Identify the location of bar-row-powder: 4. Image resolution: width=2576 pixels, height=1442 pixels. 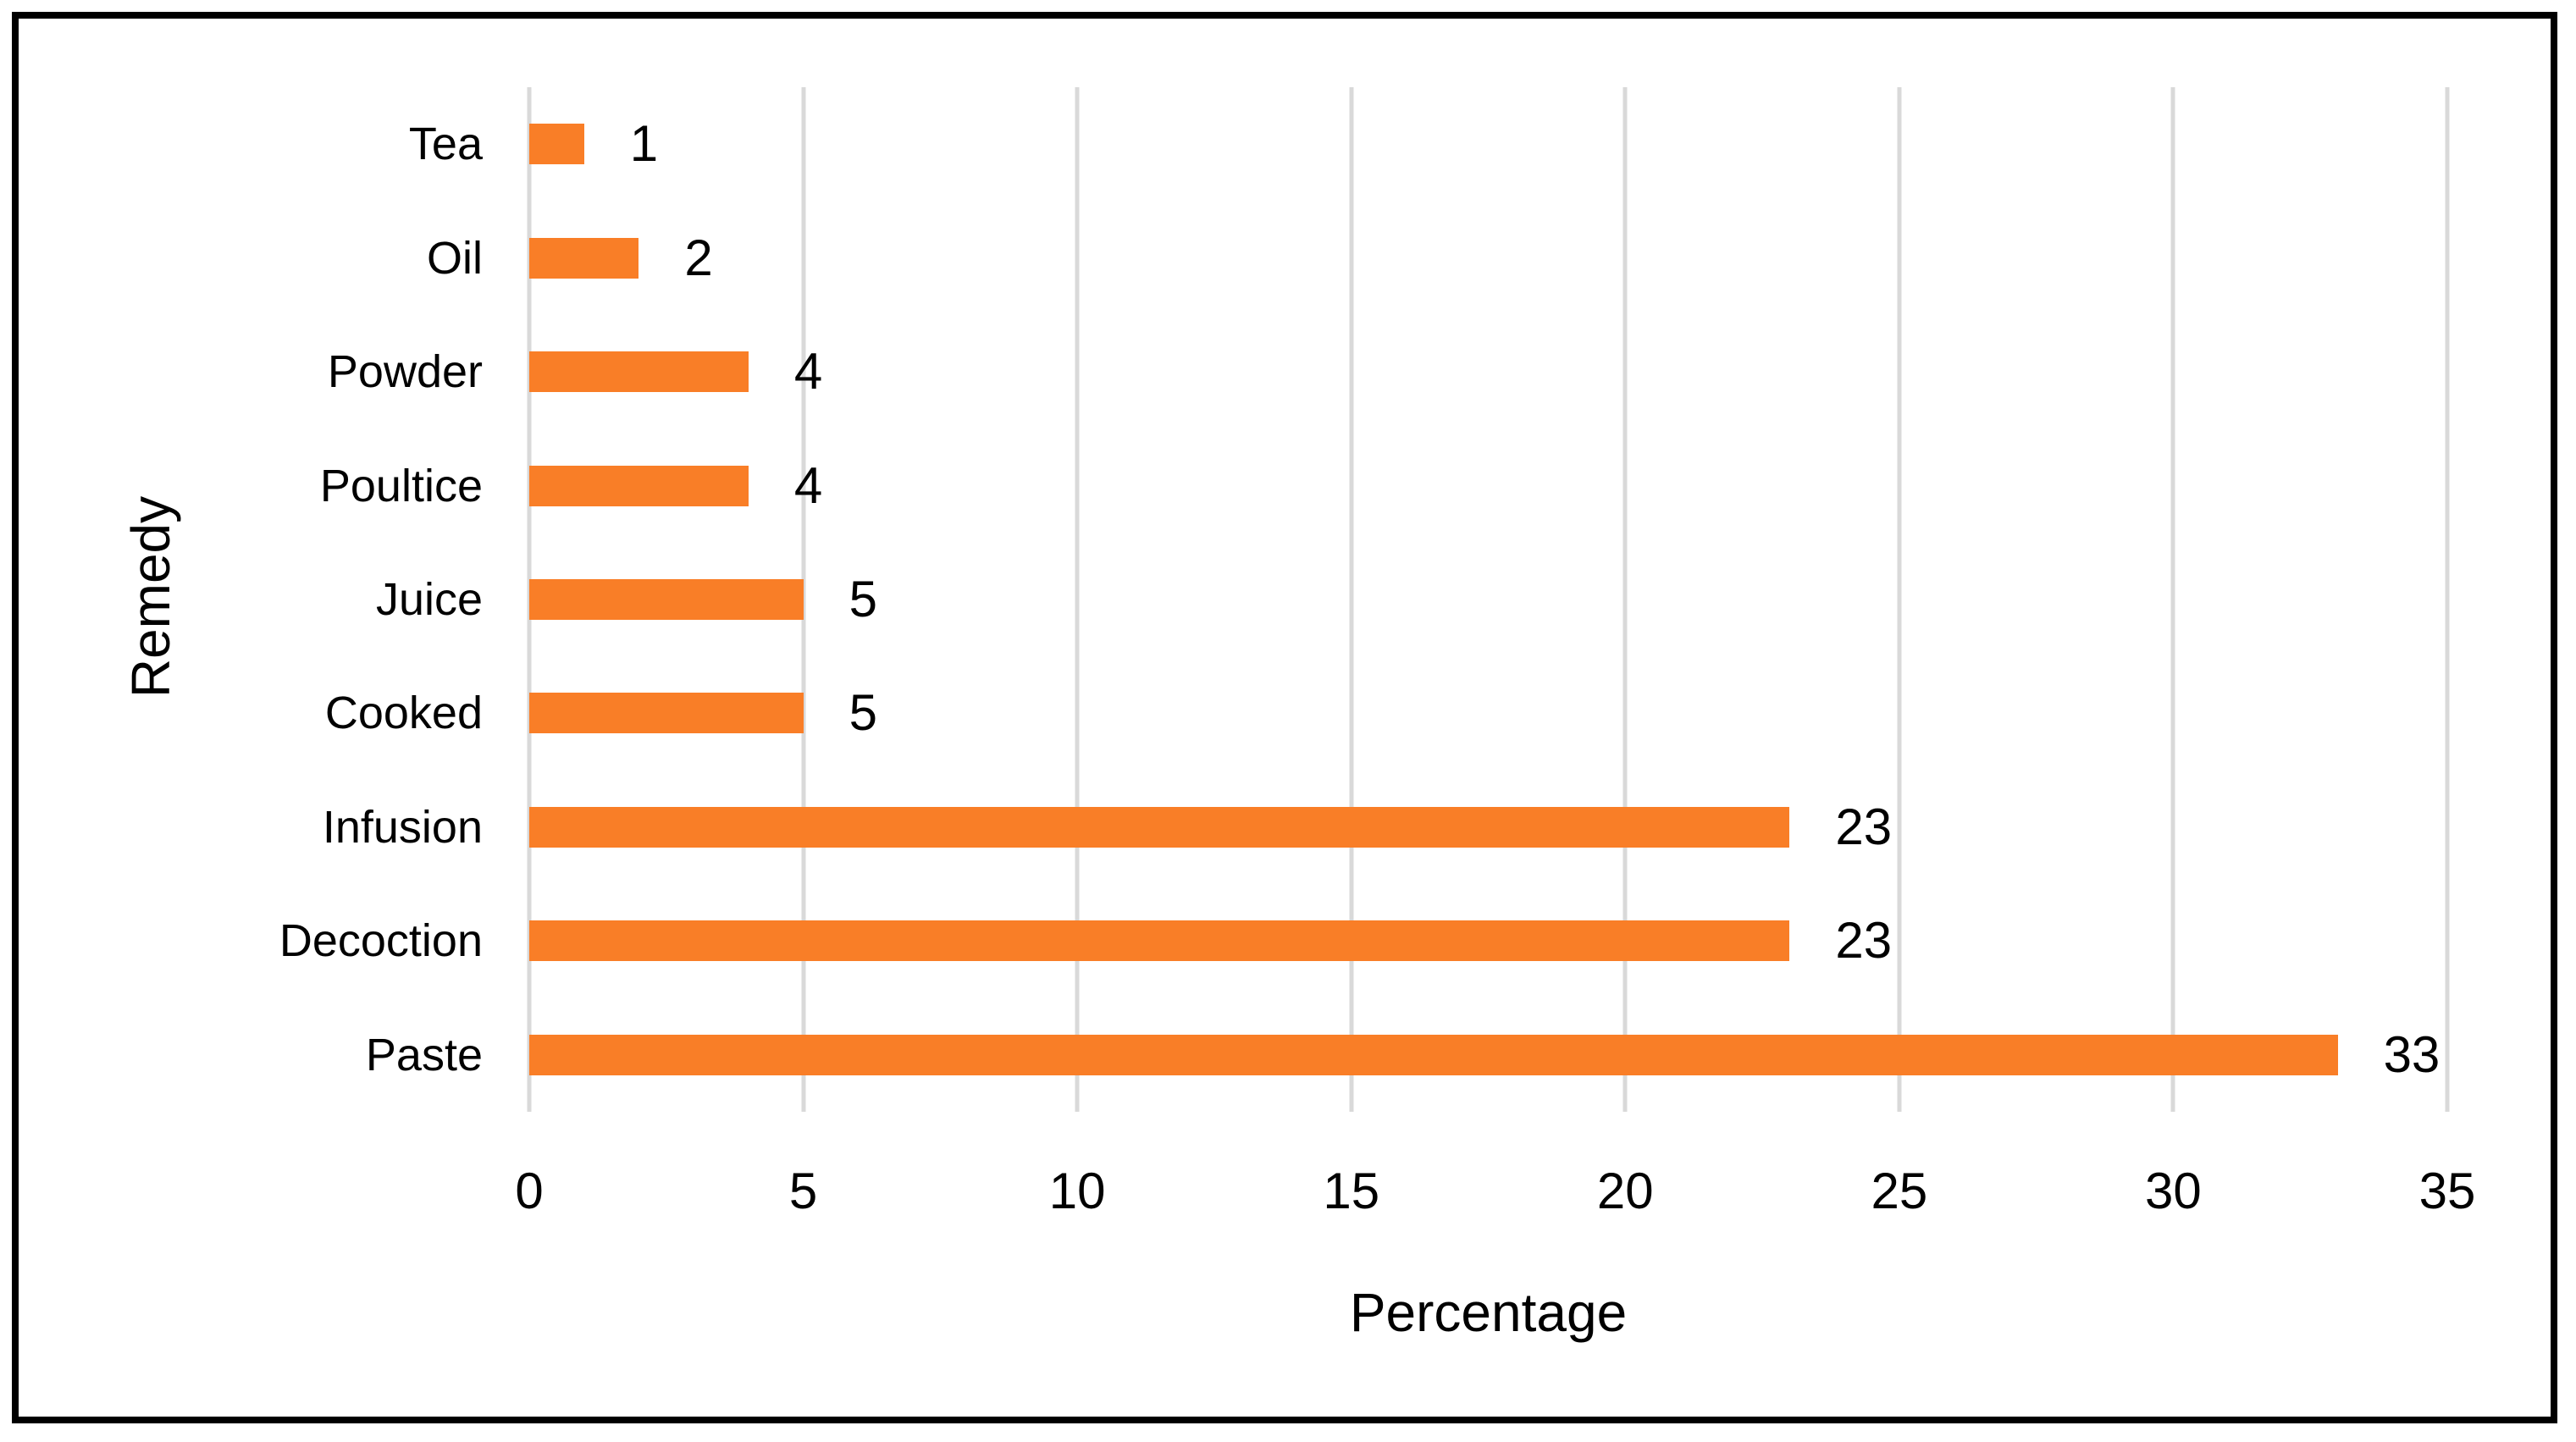
(1488, 371).